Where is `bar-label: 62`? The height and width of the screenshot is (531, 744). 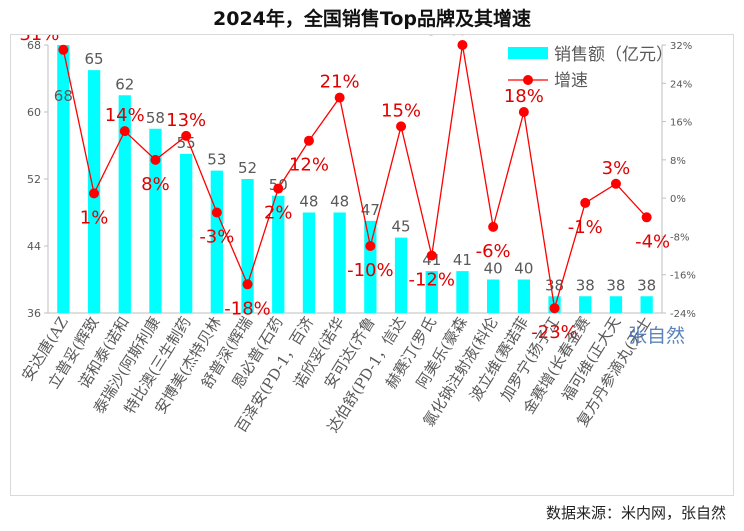
bar-label: 62 is located at coordinates (124, 84).